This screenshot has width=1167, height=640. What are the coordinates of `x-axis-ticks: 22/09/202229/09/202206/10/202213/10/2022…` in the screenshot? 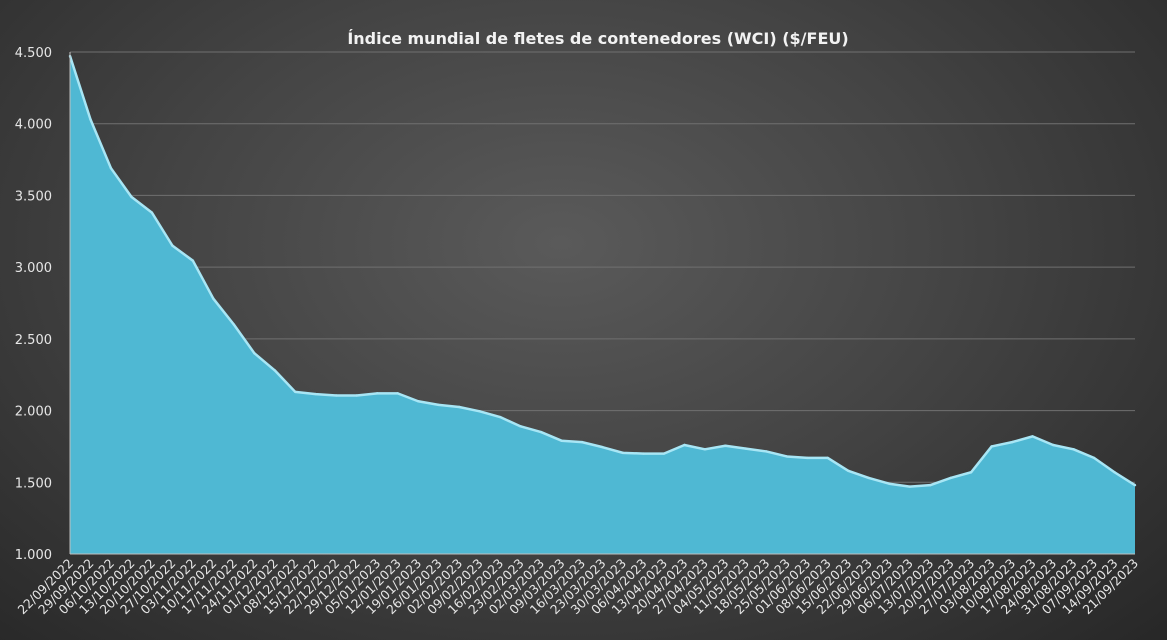 It's located at (578, 587).